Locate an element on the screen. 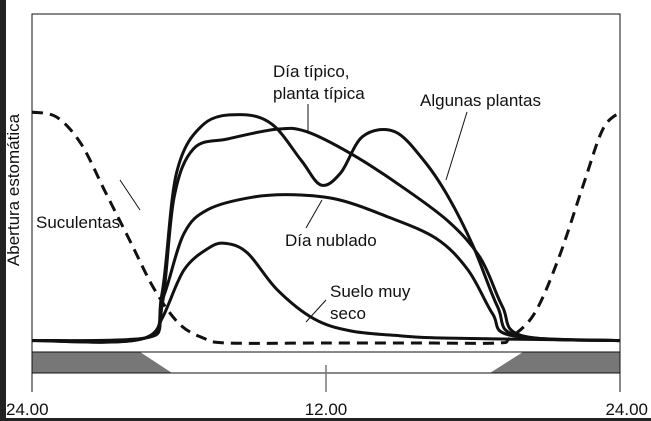  pointer-succulents is located at coordinates (130, 195).